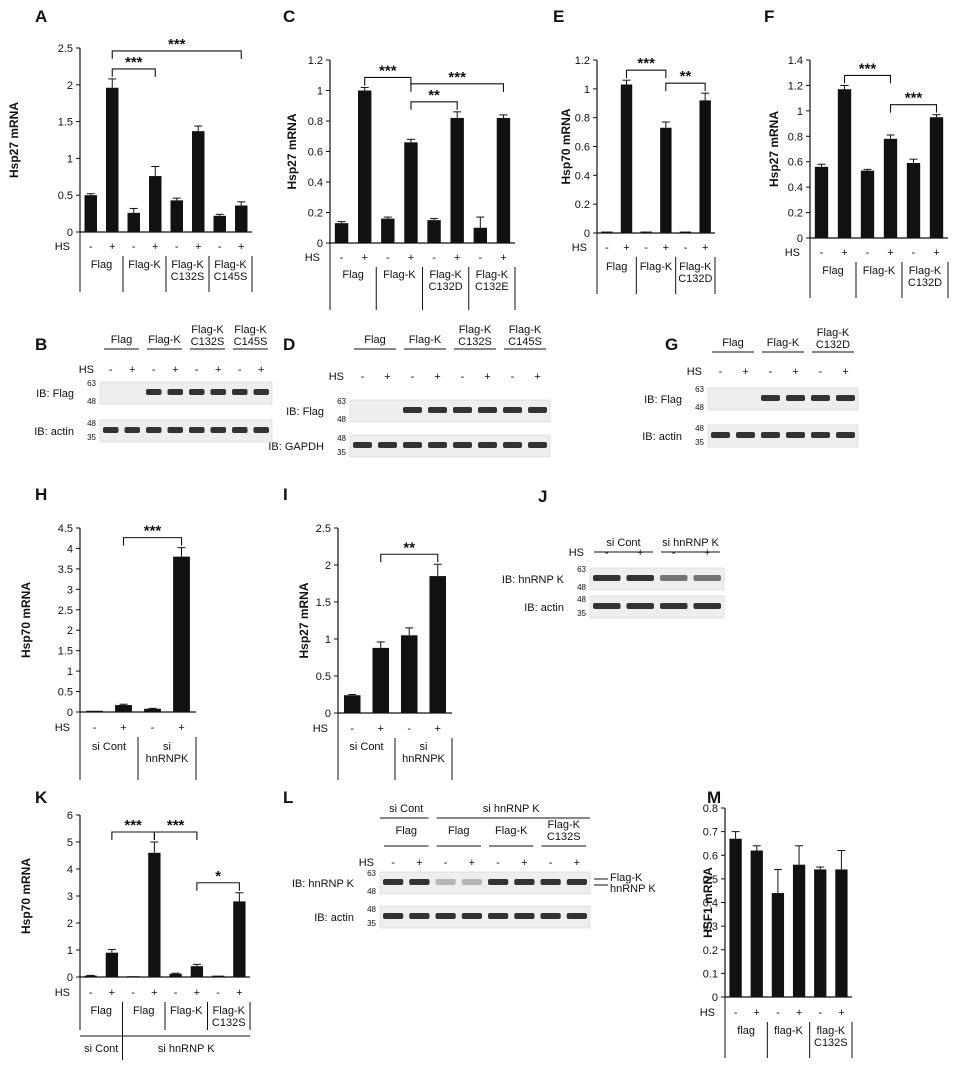 Image resolution: width=964 pixels, height=1068 pixels. What do you see at coordinates (70, 549) in the screenshot?
I see `y-tick-label: 4` at bounding box center [70, 549].